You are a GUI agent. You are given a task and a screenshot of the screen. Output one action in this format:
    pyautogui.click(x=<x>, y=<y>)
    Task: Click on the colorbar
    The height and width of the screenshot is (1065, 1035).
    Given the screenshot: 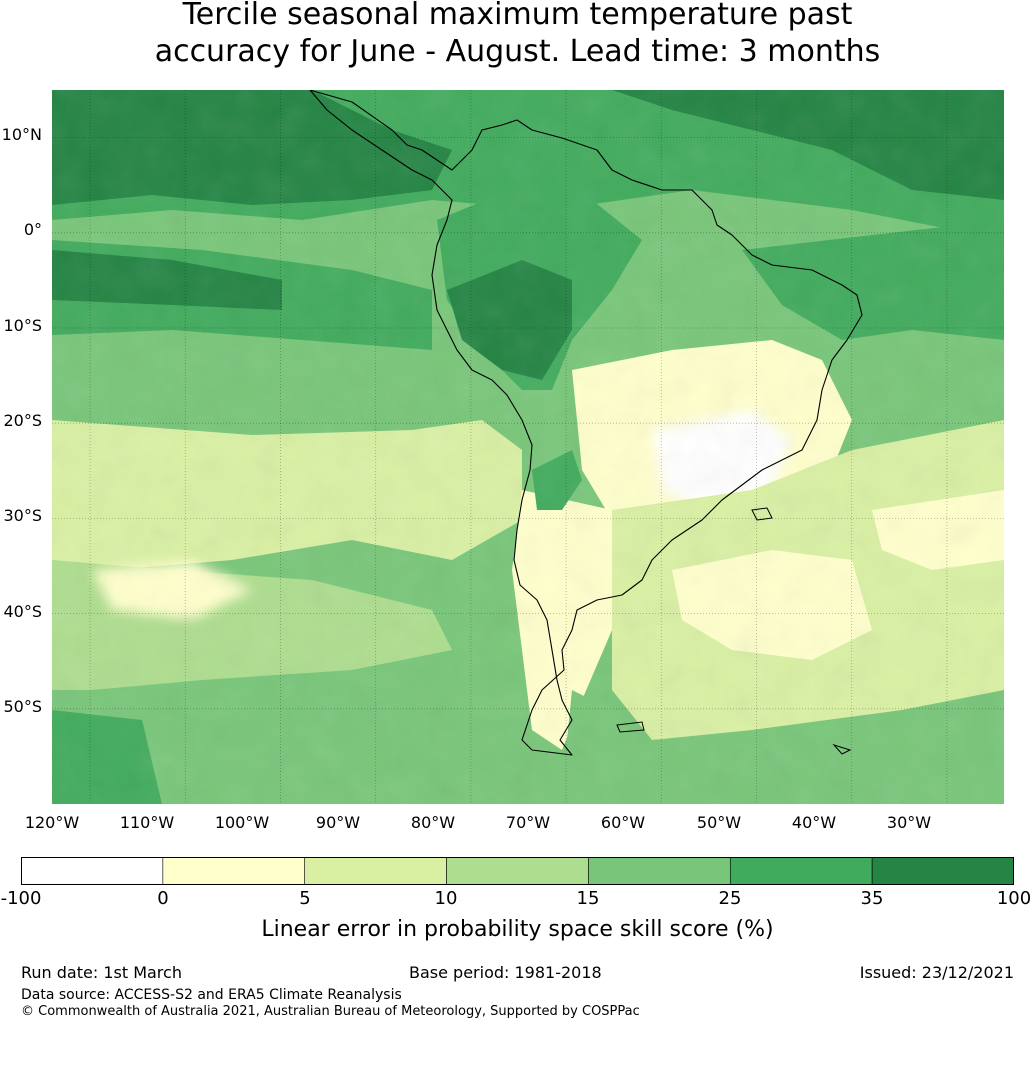 What is the action you would take?
    pyautogui.click(x=517, y=871)
    